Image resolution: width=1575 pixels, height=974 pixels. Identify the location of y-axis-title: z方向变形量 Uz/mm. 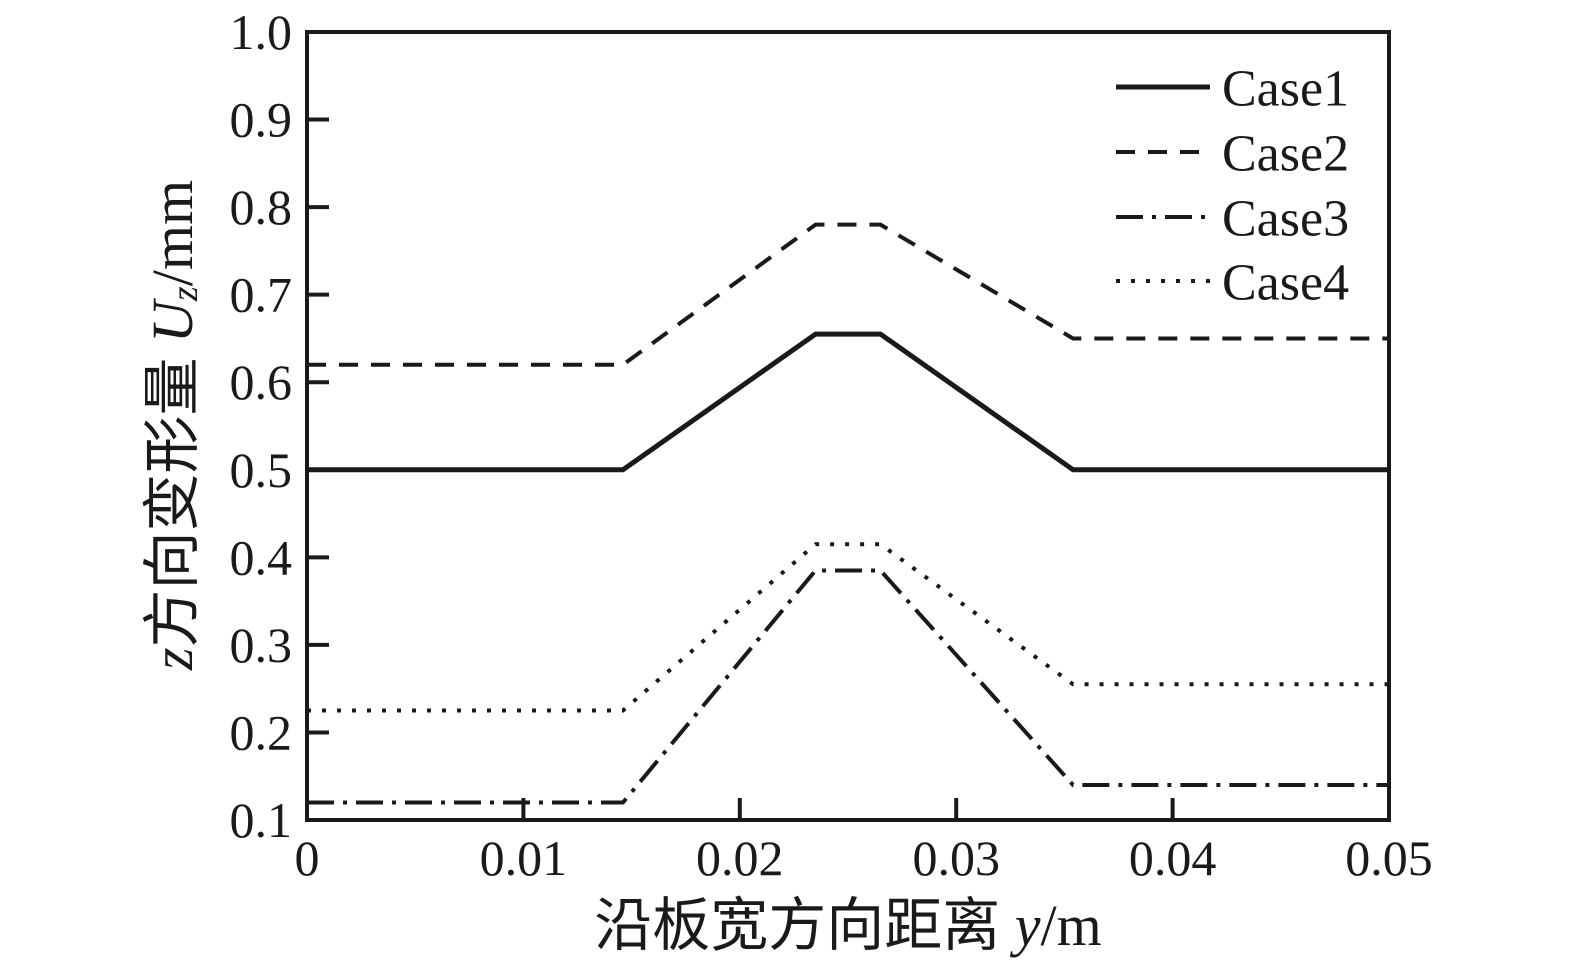
(173, 425).